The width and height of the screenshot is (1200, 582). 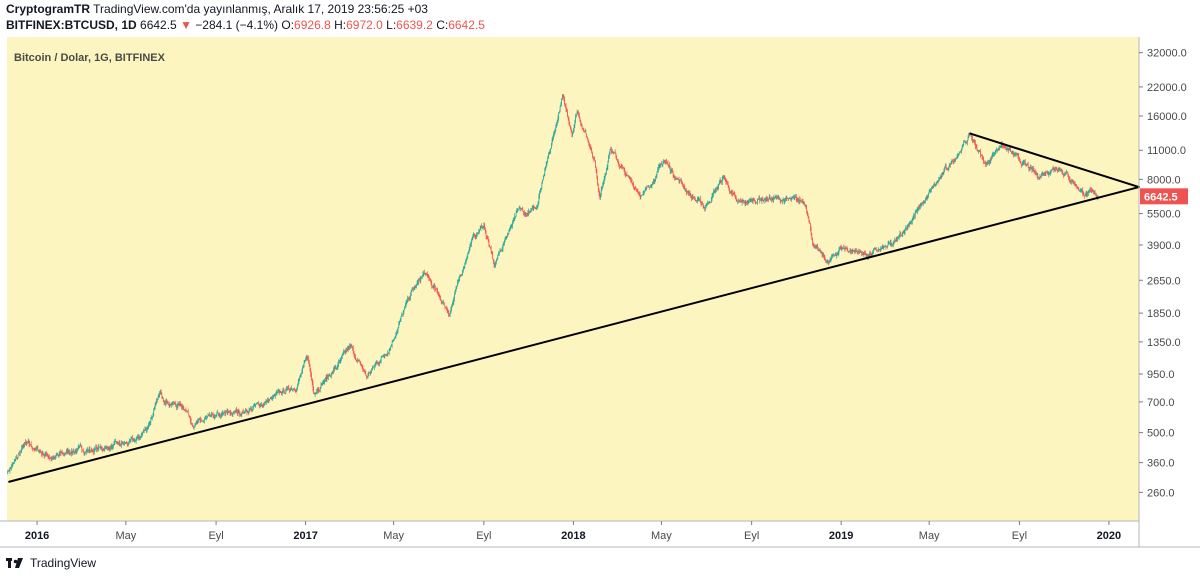 What do you see at coordinates (1167, 88) in the screenshot?
I see `price-tick-label: 22000.0` at bounding box center [1167, 88].